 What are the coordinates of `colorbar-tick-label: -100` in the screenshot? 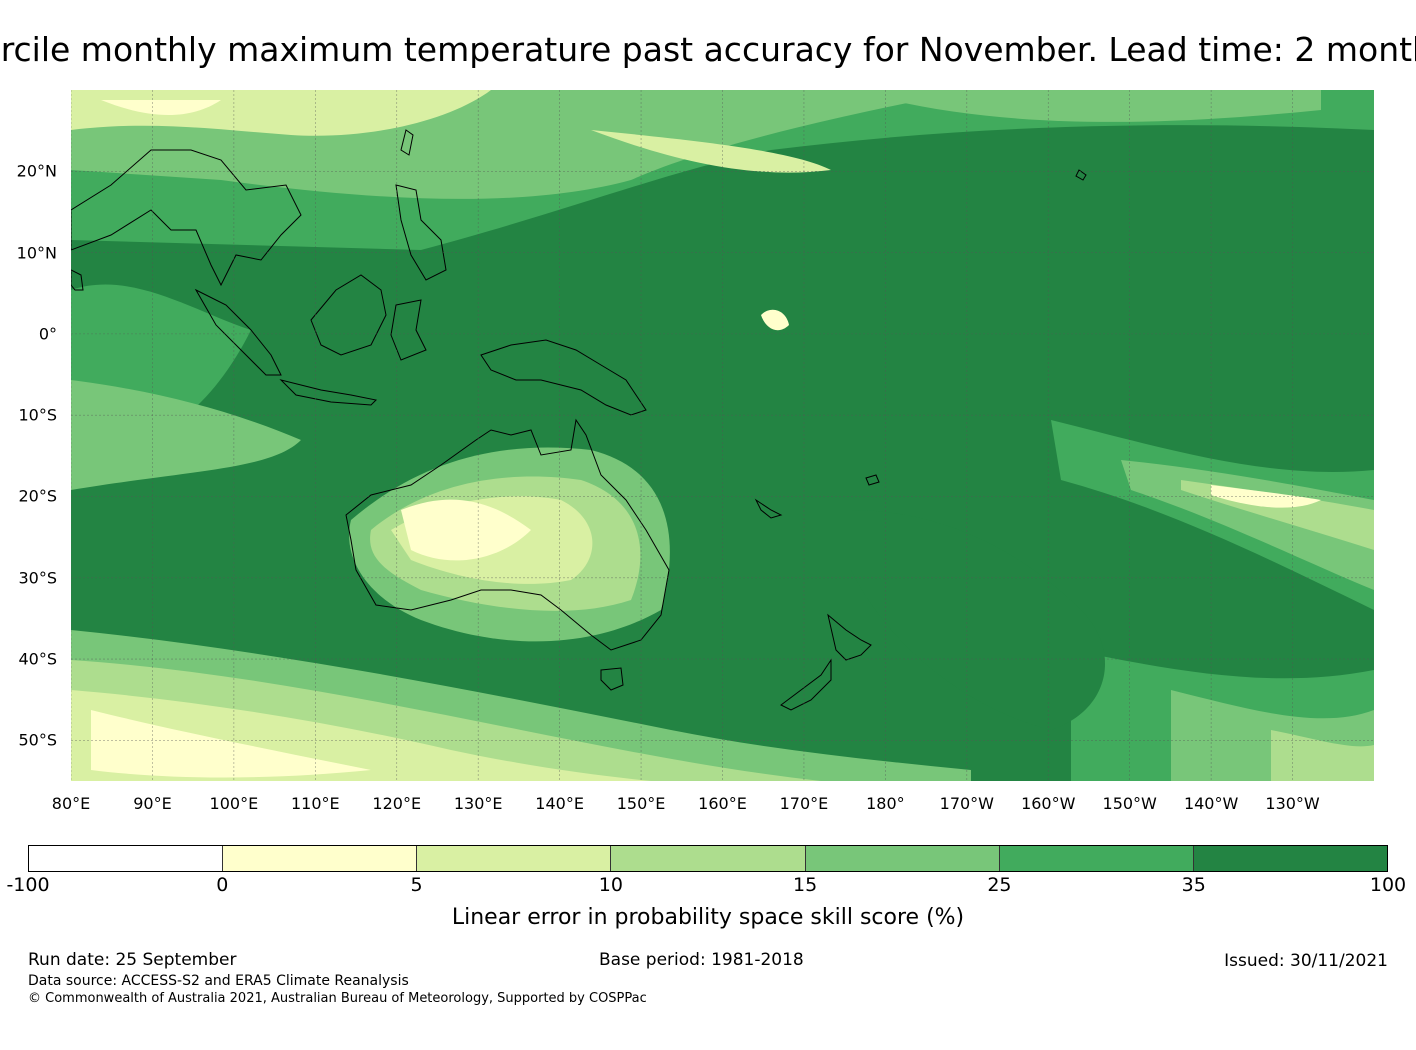 It's located at (28, 885).